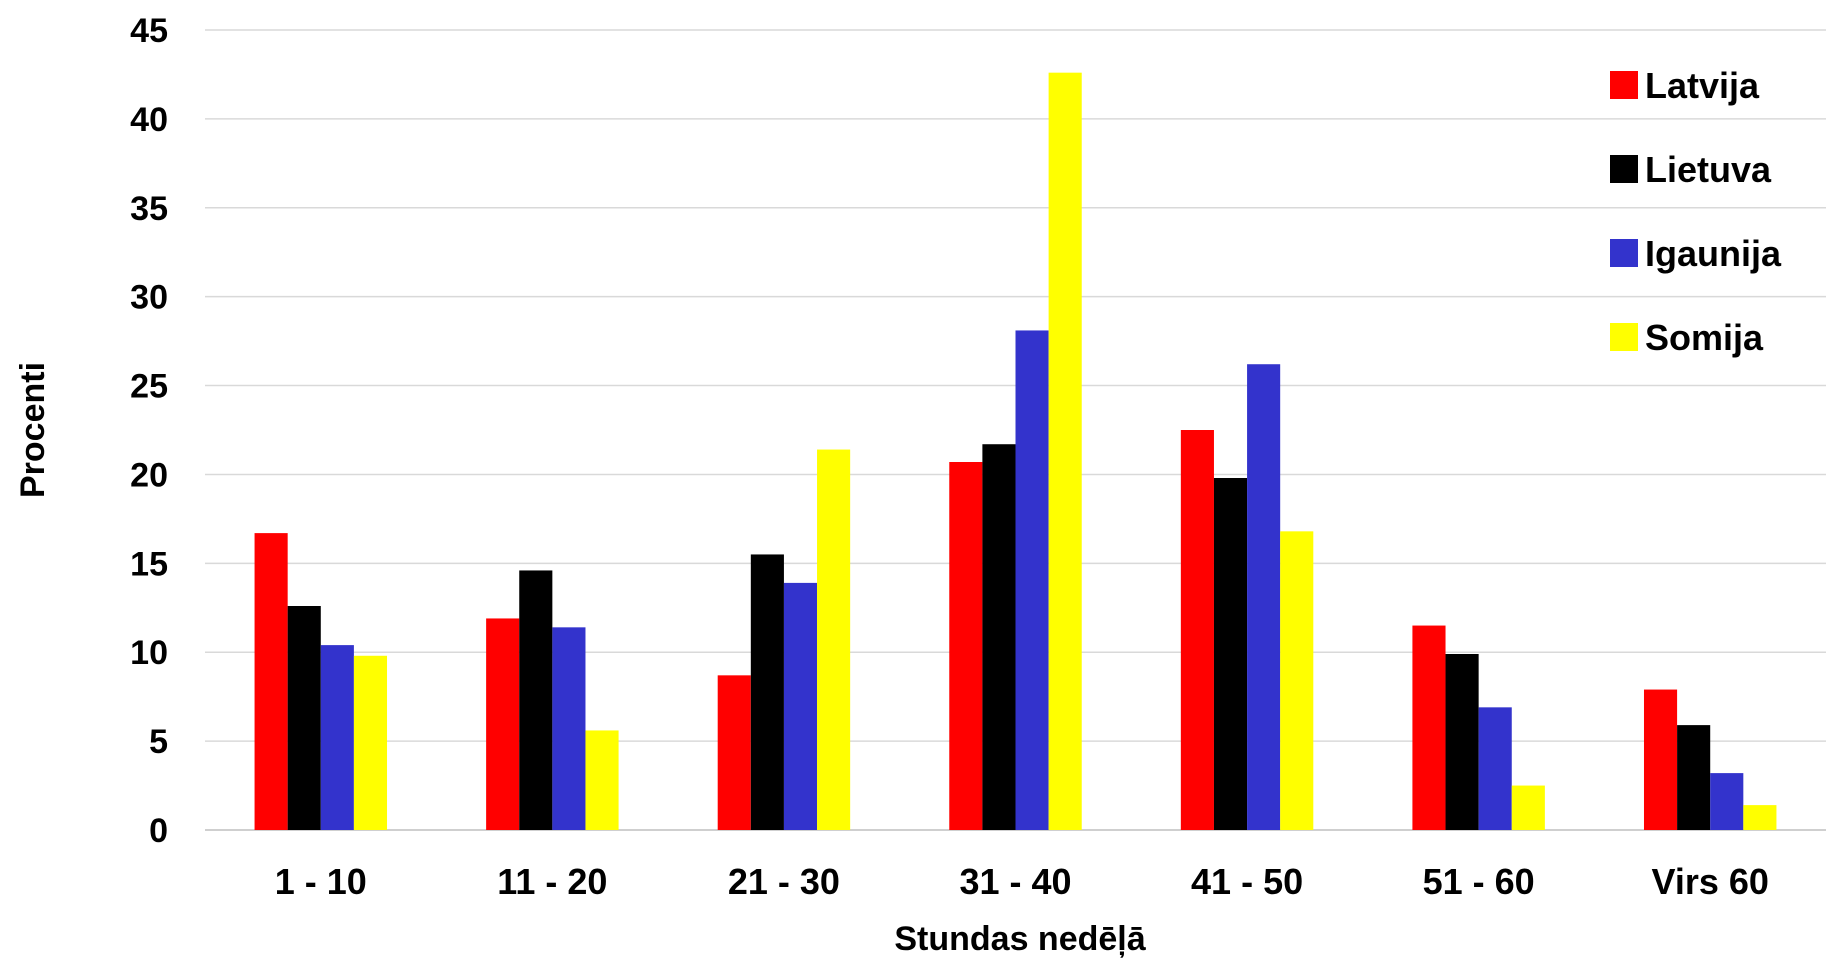 Image resolution: width=1826 pixels, height=967 pixels. Describe the element at coordinates (149, 387) in the screenshot. I see `y-tick-label: 25` at that location.